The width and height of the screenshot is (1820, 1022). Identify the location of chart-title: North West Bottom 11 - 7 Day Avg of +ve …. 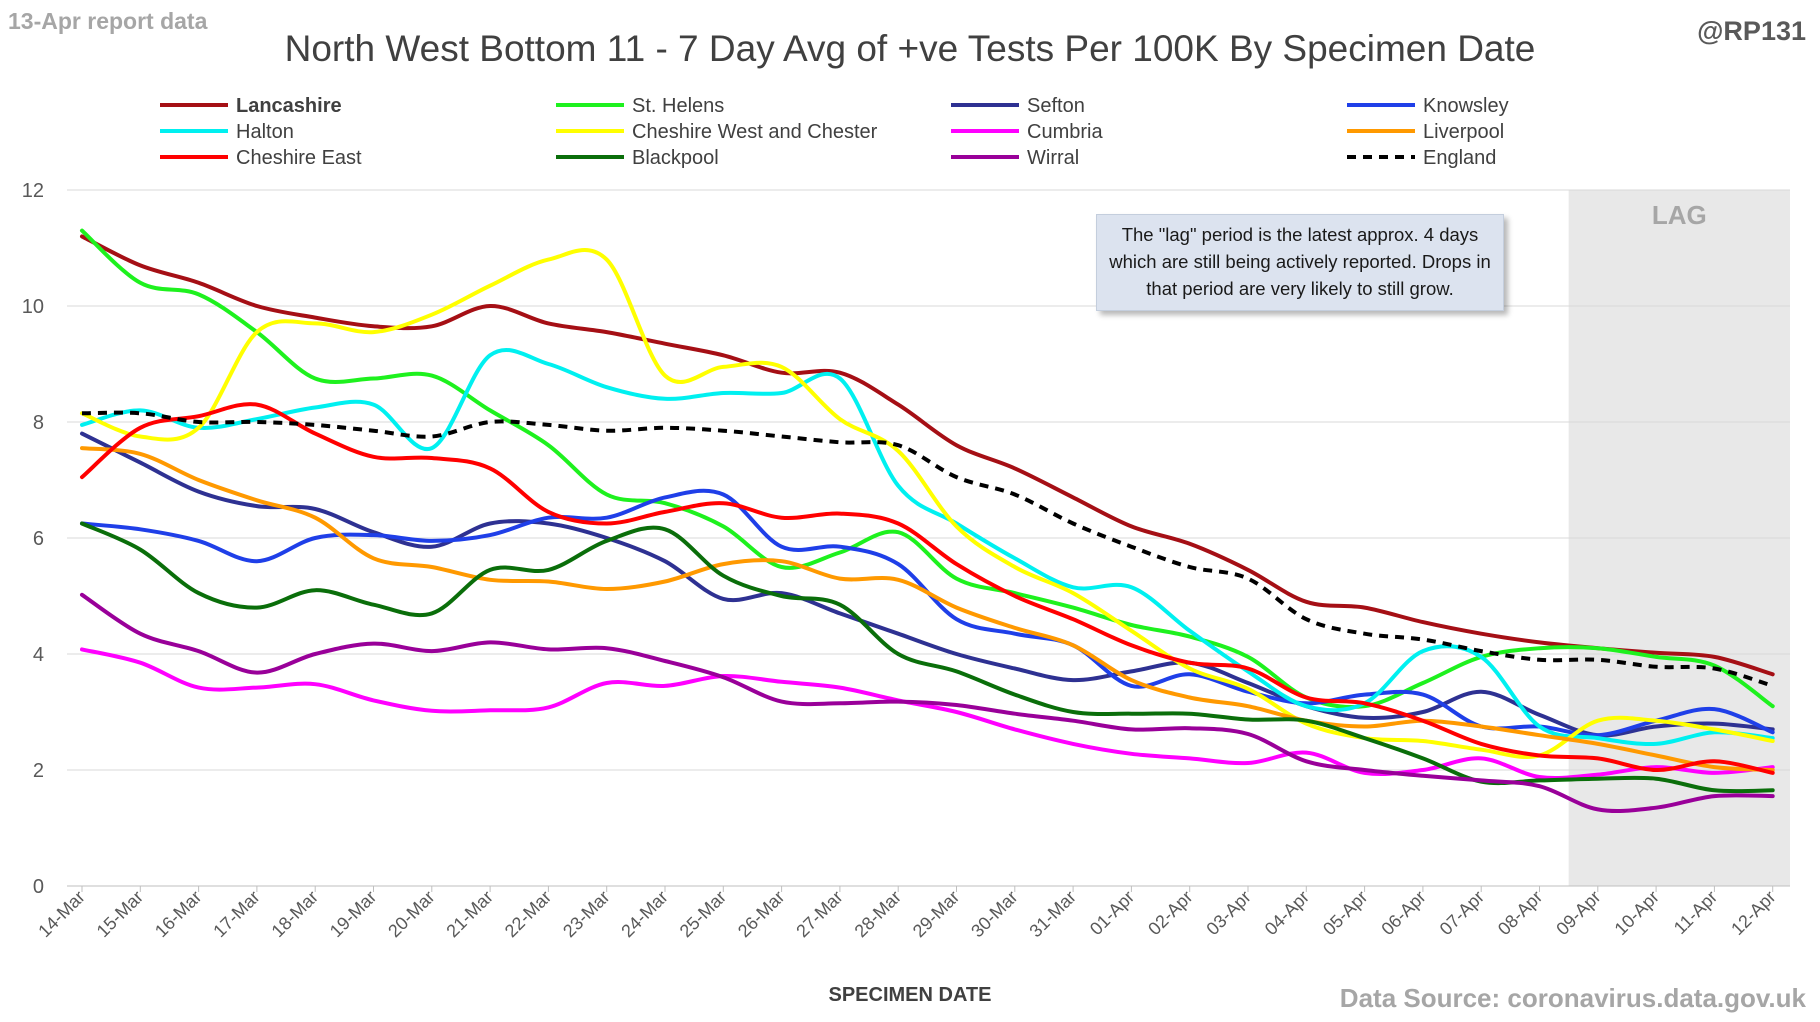
(910, 48).